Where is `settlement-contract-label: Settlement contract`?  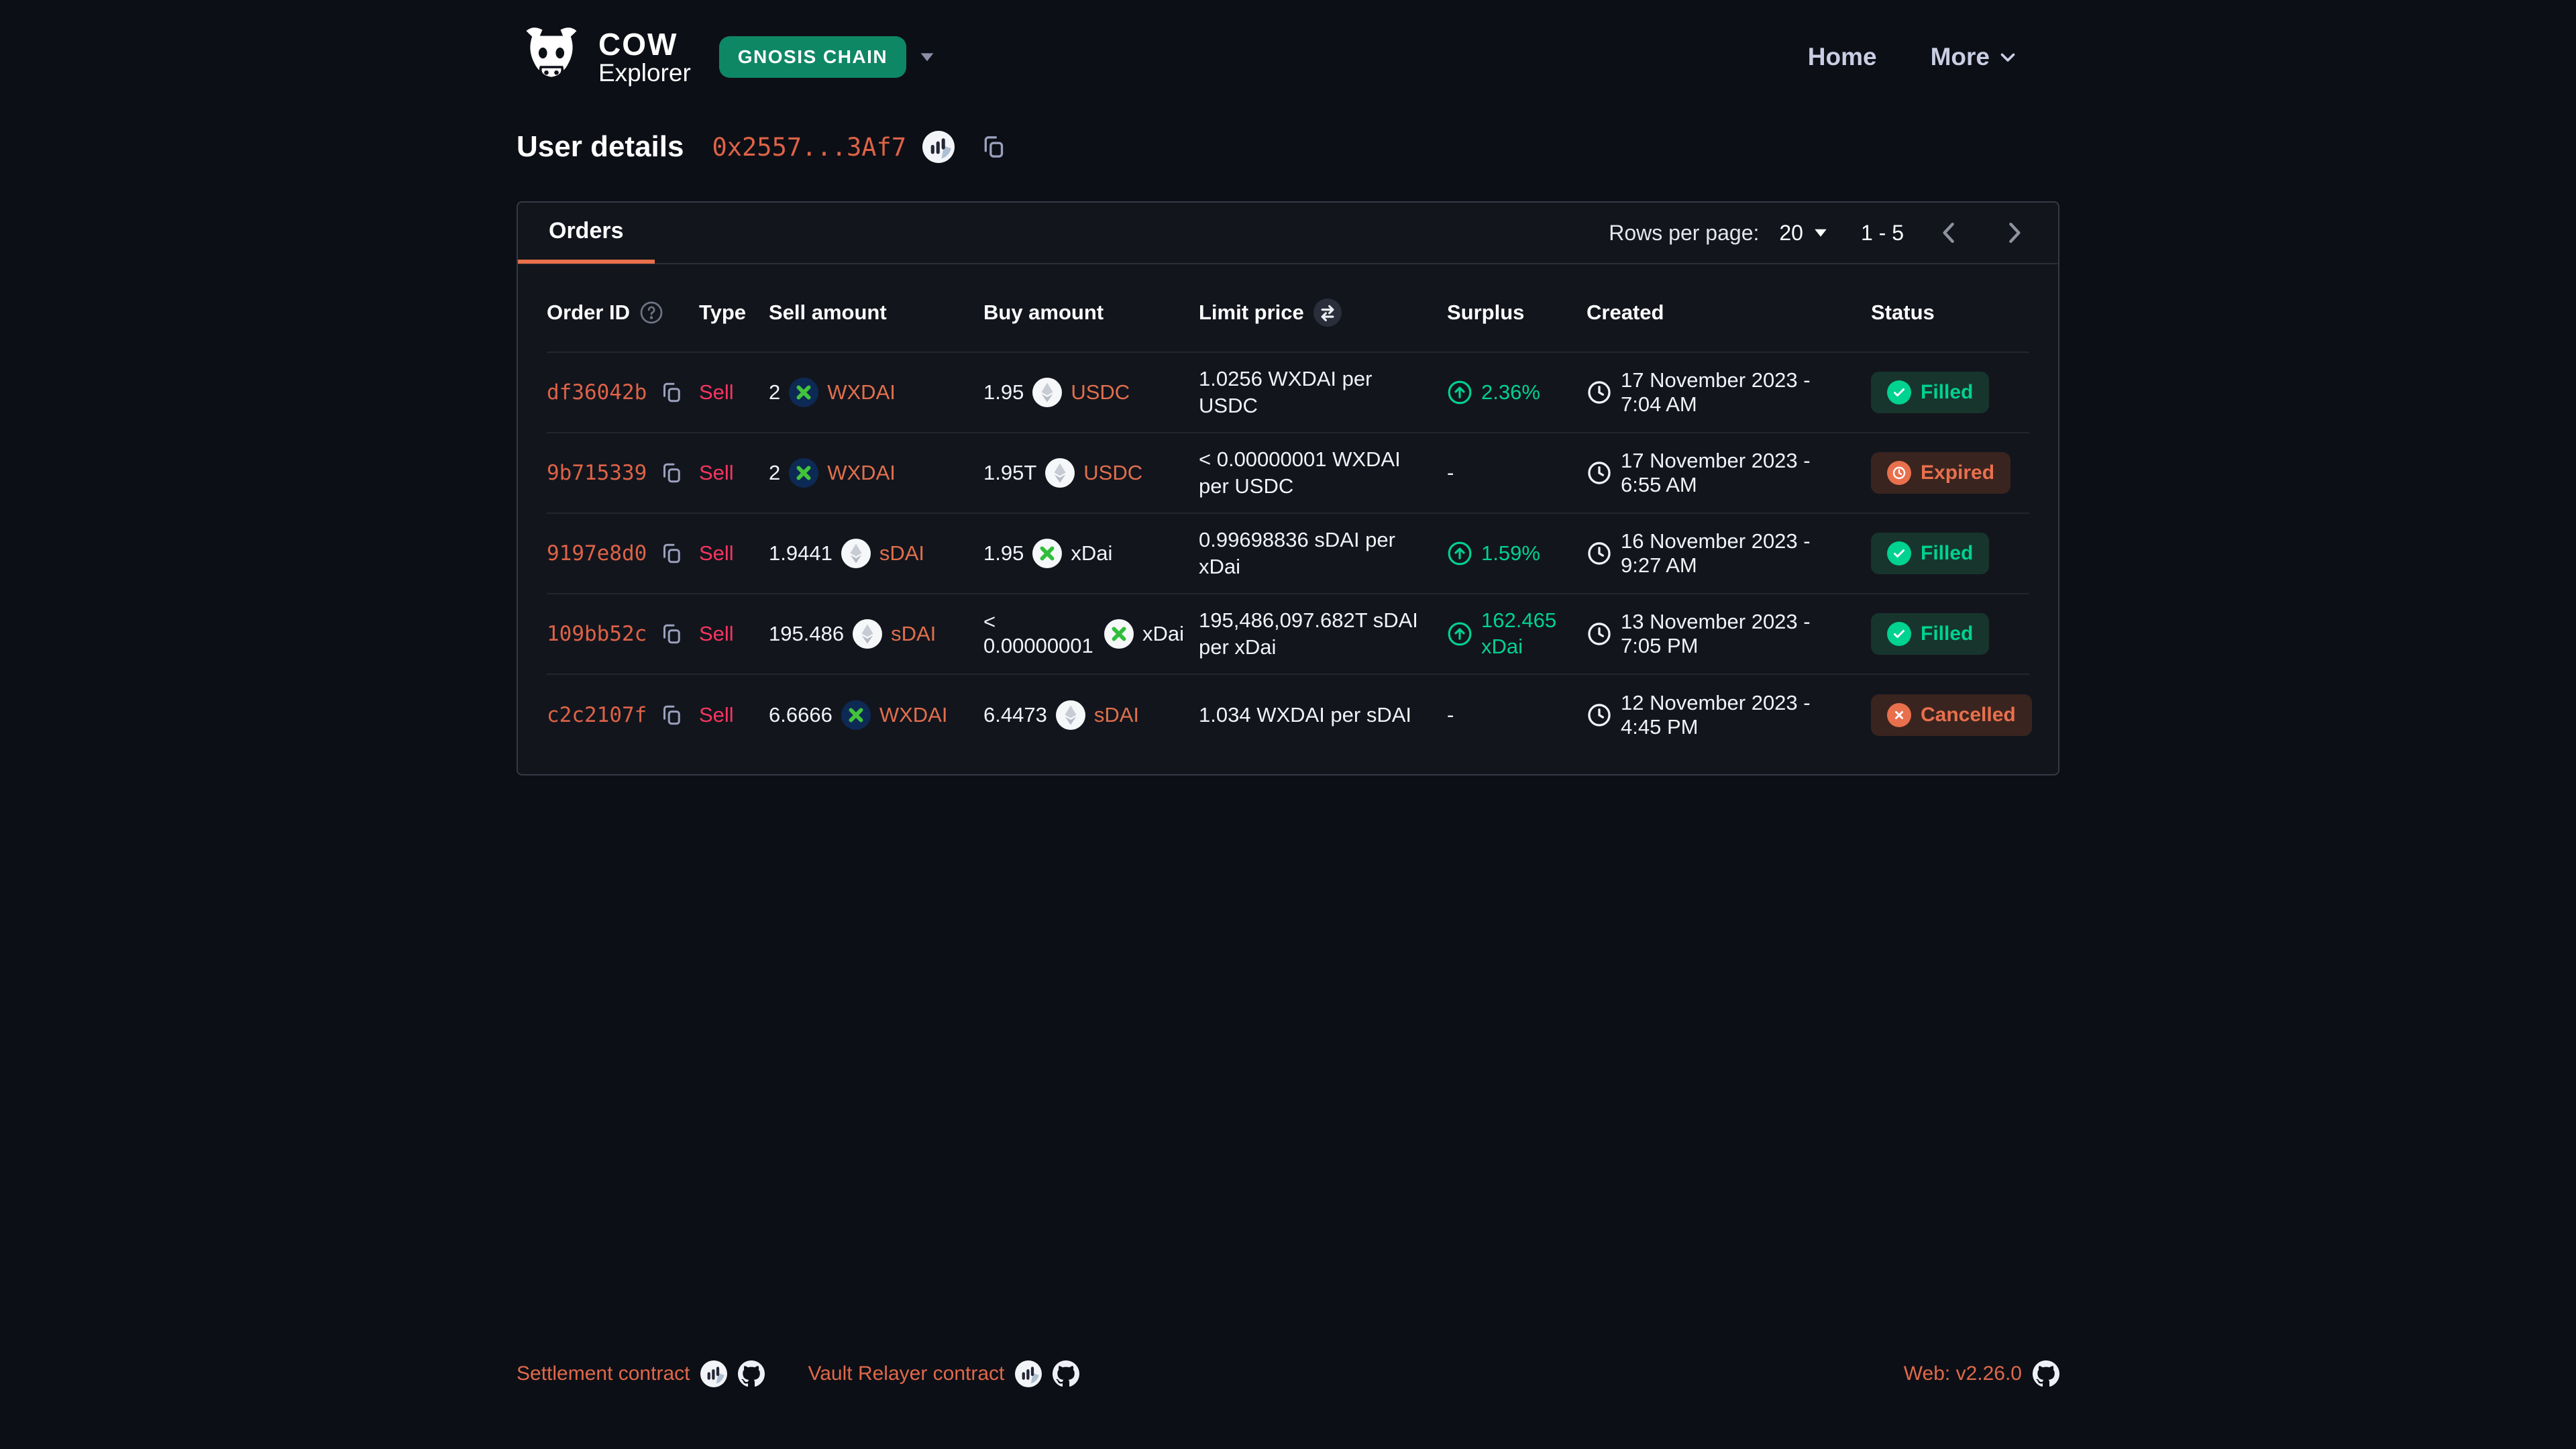
settlement-contract-label: Settlement contract is located at coordinates (603, 1373).